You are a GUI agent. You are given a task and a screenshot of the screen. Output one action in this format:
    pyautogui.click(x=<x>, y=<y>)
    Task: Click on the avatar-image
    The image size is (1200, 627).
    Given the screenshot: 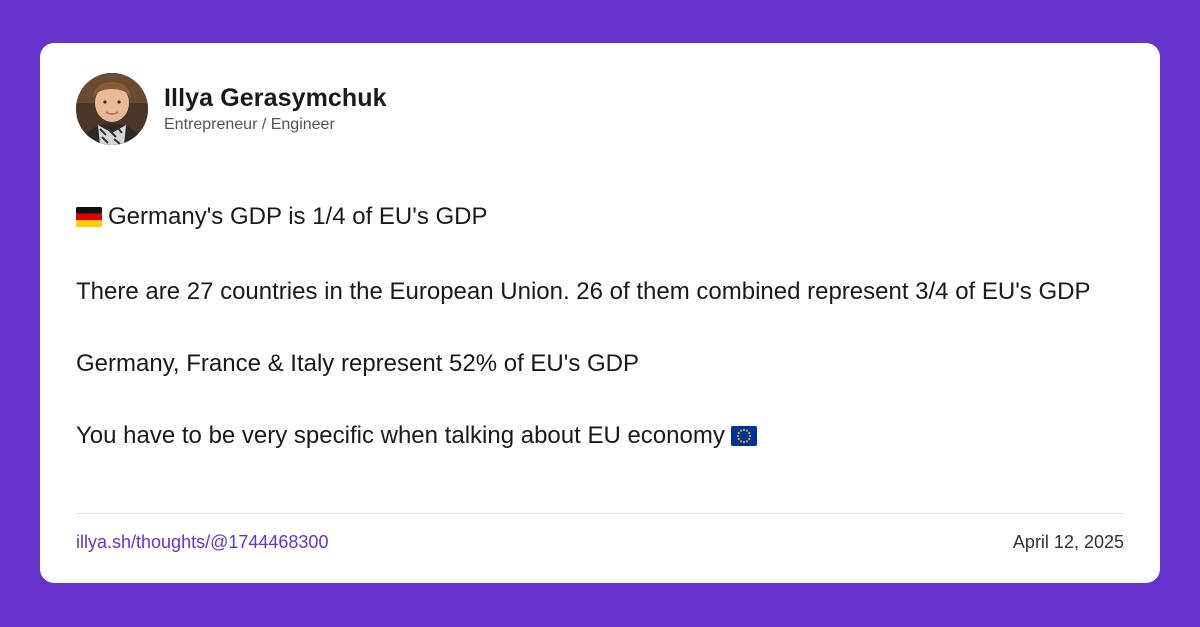 What is the action you would take?
    pyautogui.click(x=112, y=109)
    